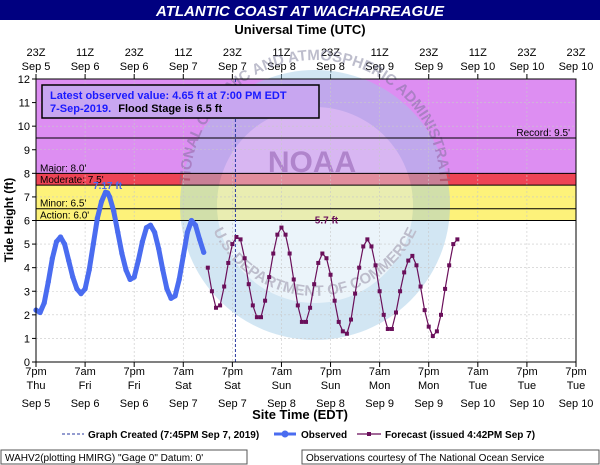 The height and width of the screenshot is (465, 600). I want to click on bottom-tick-label-date: Sep 8, so click(281, 404).